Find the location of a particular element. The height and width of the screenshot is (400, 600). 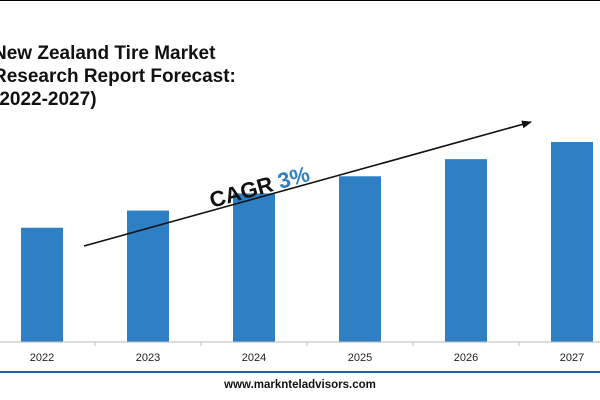

title-line-2: Research Report Forecast: is located at coordinates (118, 76).